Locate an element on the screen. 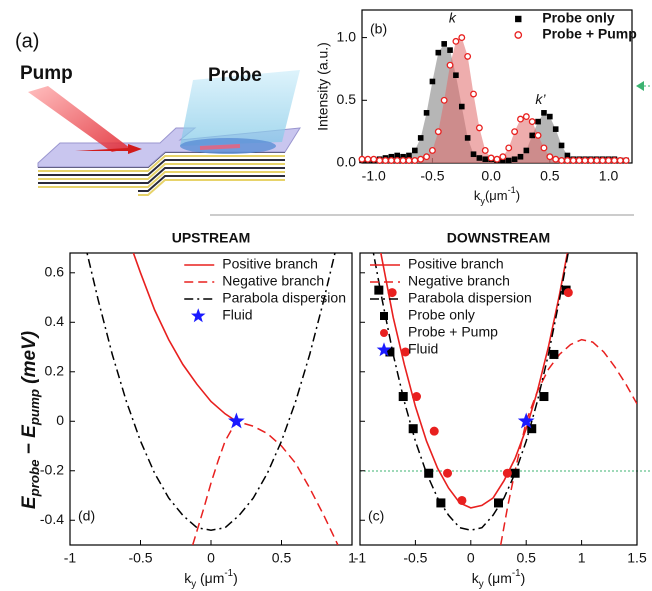 The height and width of the screenshot is (591, 652). y-axis-label-part: E is located at coordinates (29, 502).